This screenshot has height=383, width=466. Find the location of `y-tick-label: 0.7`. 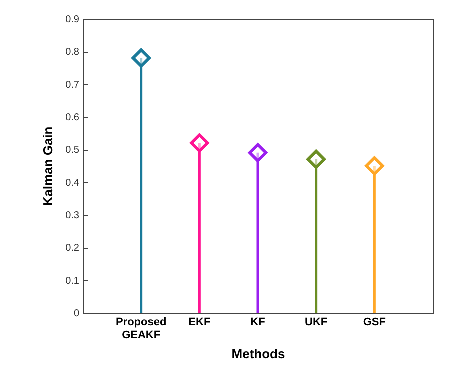

y-tick-label: 0.7 is located at coordinates (73, 85).